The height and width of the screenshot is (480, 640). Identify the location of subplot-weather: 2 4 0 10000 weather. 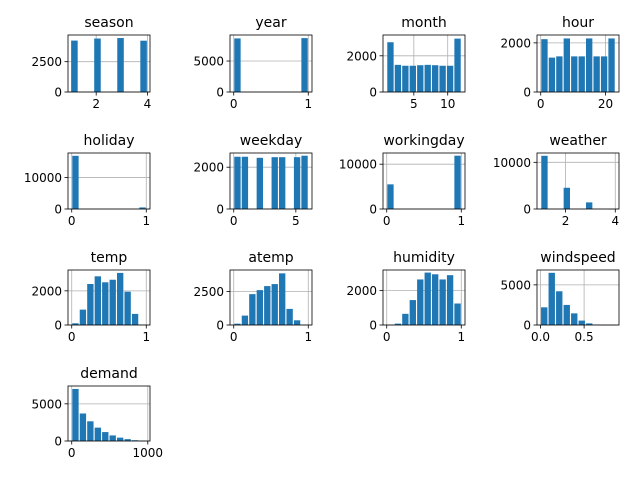
(556, 180).